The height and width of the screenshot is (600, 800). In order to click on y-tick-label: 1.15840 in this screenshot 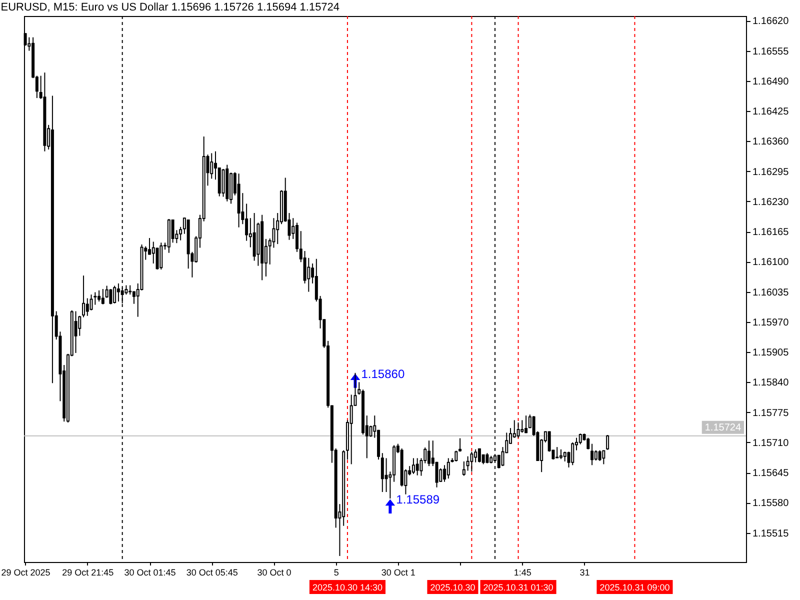, I will do `click(771, 383)`.